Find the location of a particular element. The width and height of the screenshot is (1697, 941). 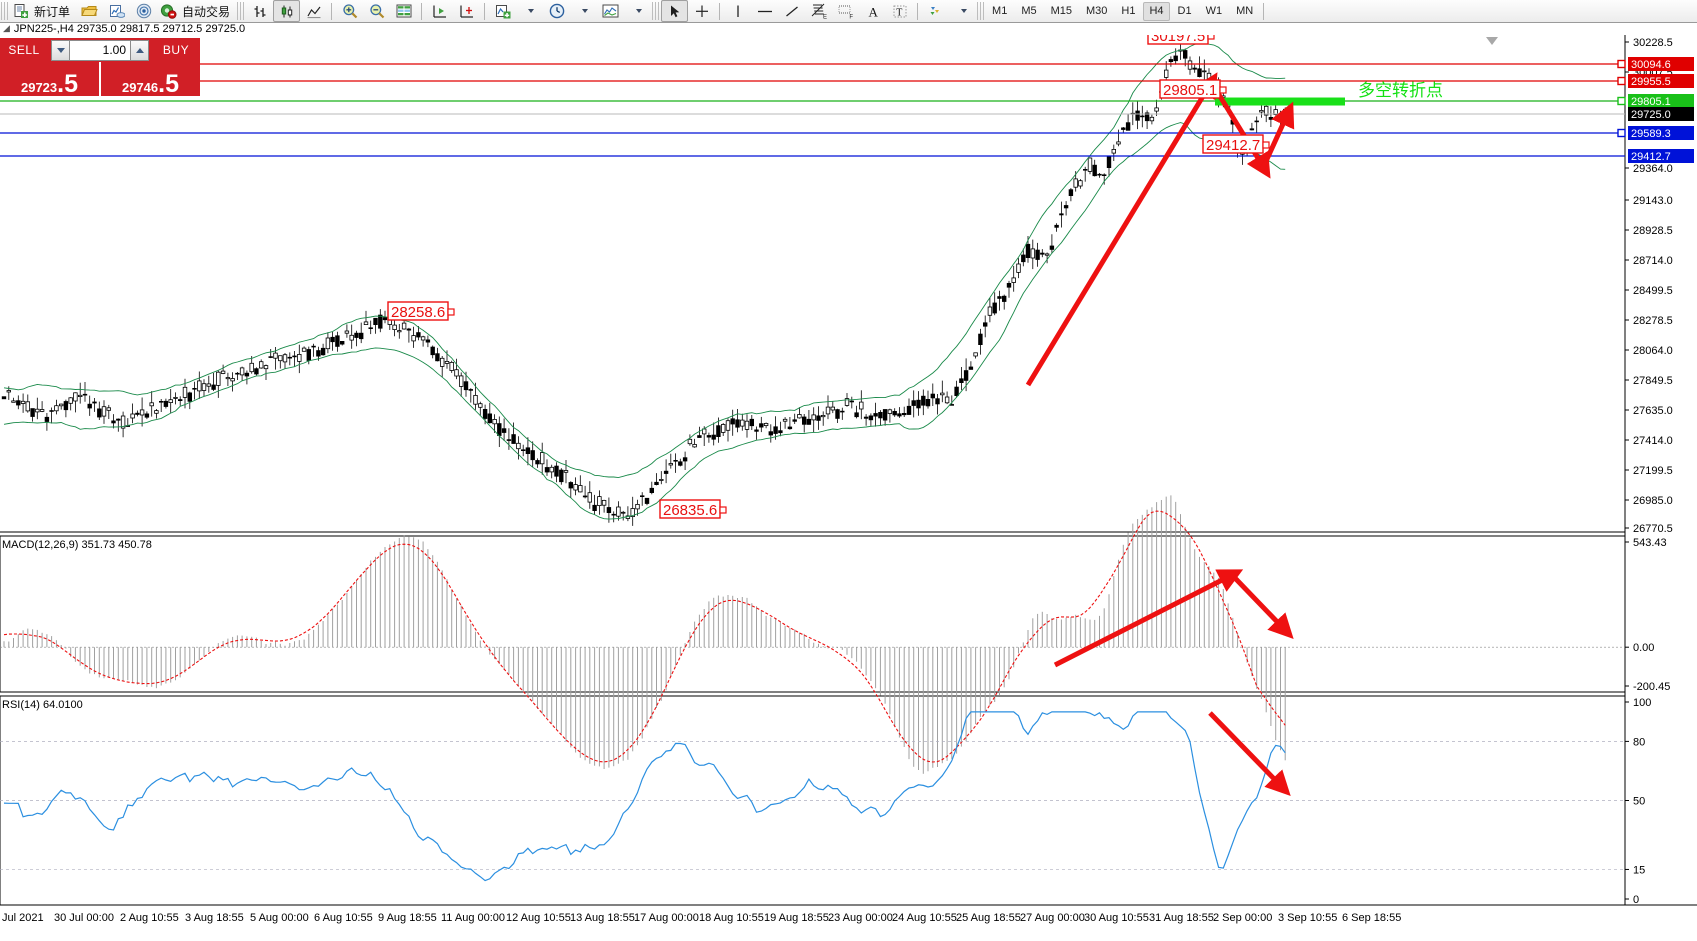

line-chart-button is located at coordinates (313, 11).